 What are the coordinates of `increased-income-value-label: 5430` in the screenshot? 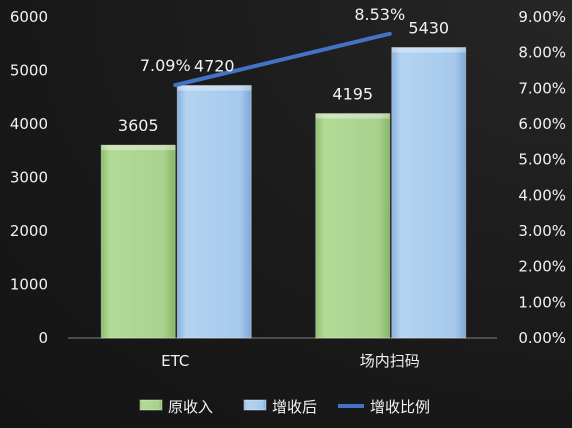 It's located at (428, 27).